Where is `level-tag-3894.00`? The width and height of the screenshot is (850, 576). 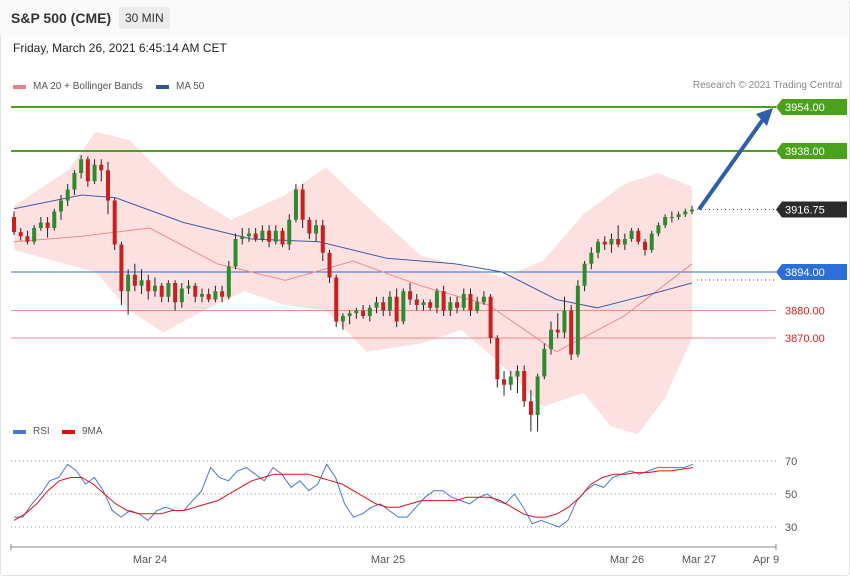
level-tag-3894.00 is located at coordinates (811, 272).